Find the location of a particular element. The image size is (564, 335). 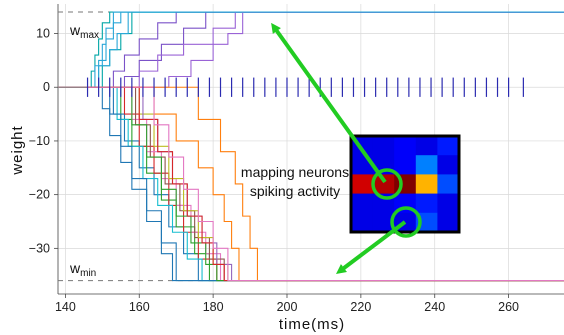

y-tick-label: −10 is located at coordinates (39, 141).